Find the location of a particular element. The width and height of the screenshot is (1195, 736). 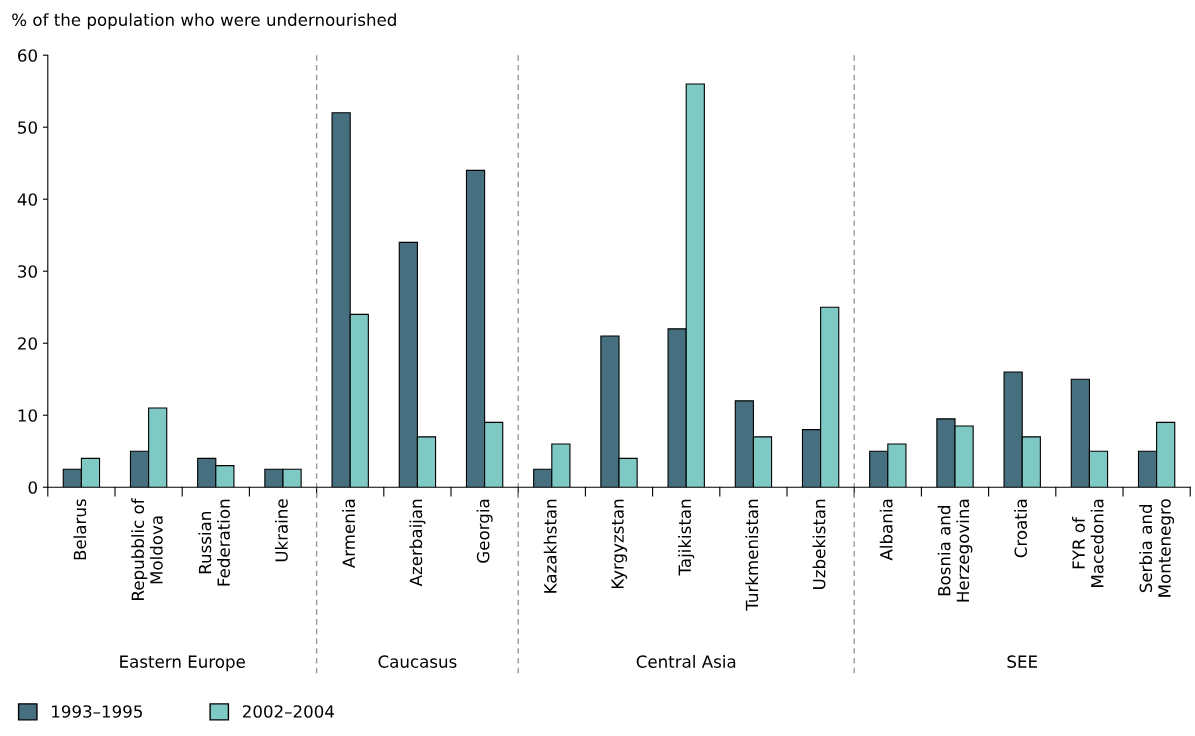

legend-label: 2002–2004 is located at coordinates (288, 711).